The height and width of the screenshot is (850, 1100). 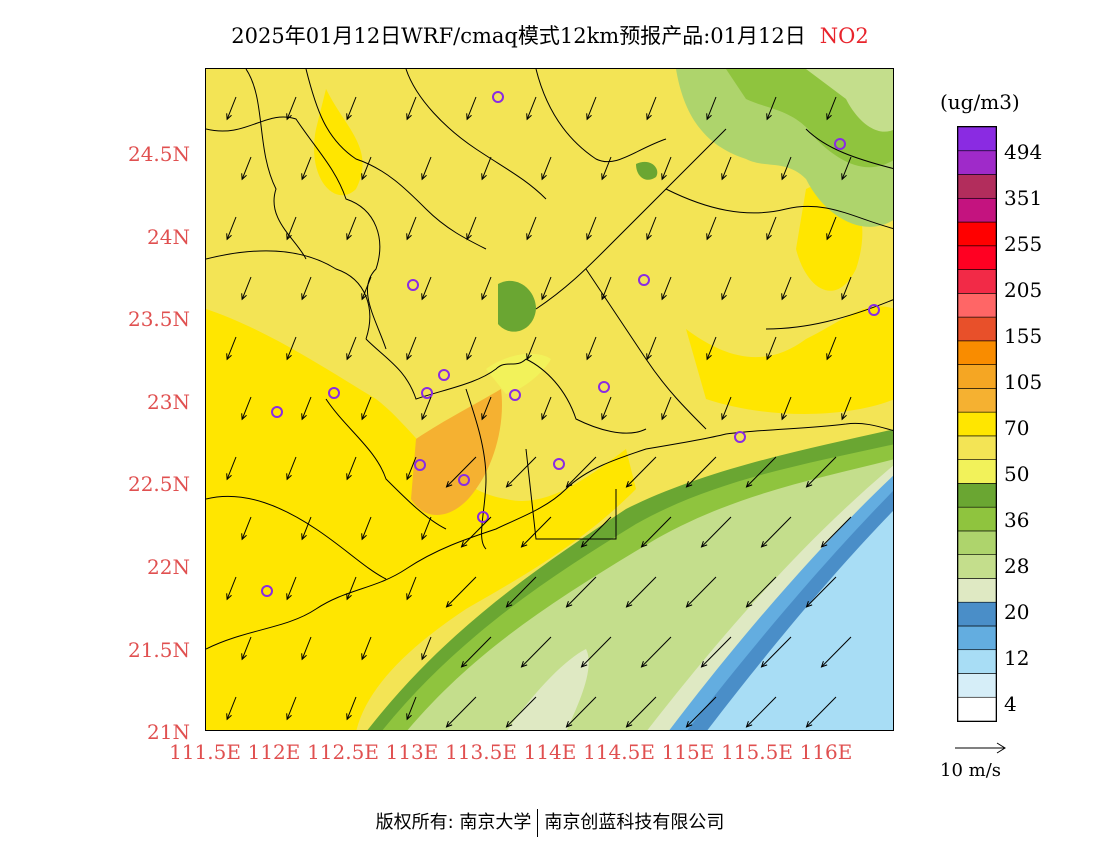 I want to click on lon-label: 111.5E, so click(x=205, y=752).